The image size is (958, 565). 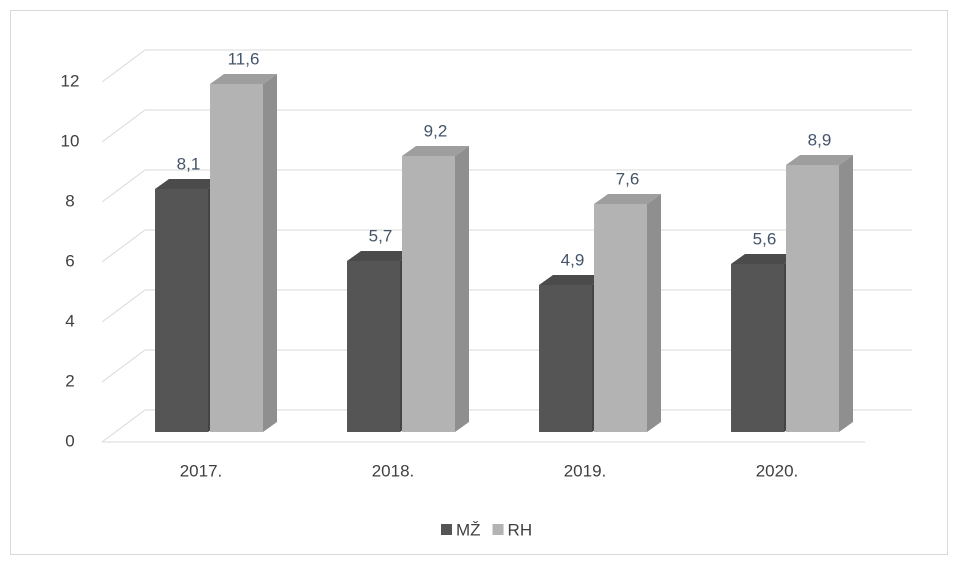 I want to click on y-tick-label: 12, so click(x=70, y=80).